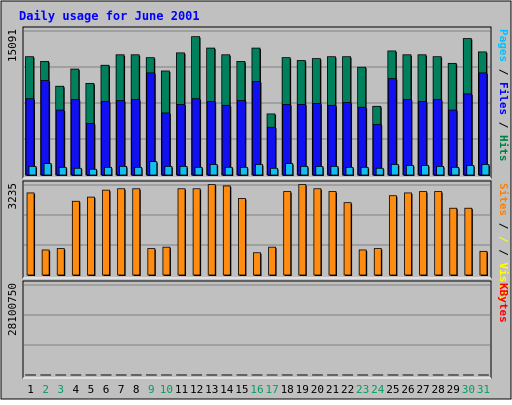 This screenshot has height=405, width=512. I want to click on x-tick-label: 5, so click(91, 389).